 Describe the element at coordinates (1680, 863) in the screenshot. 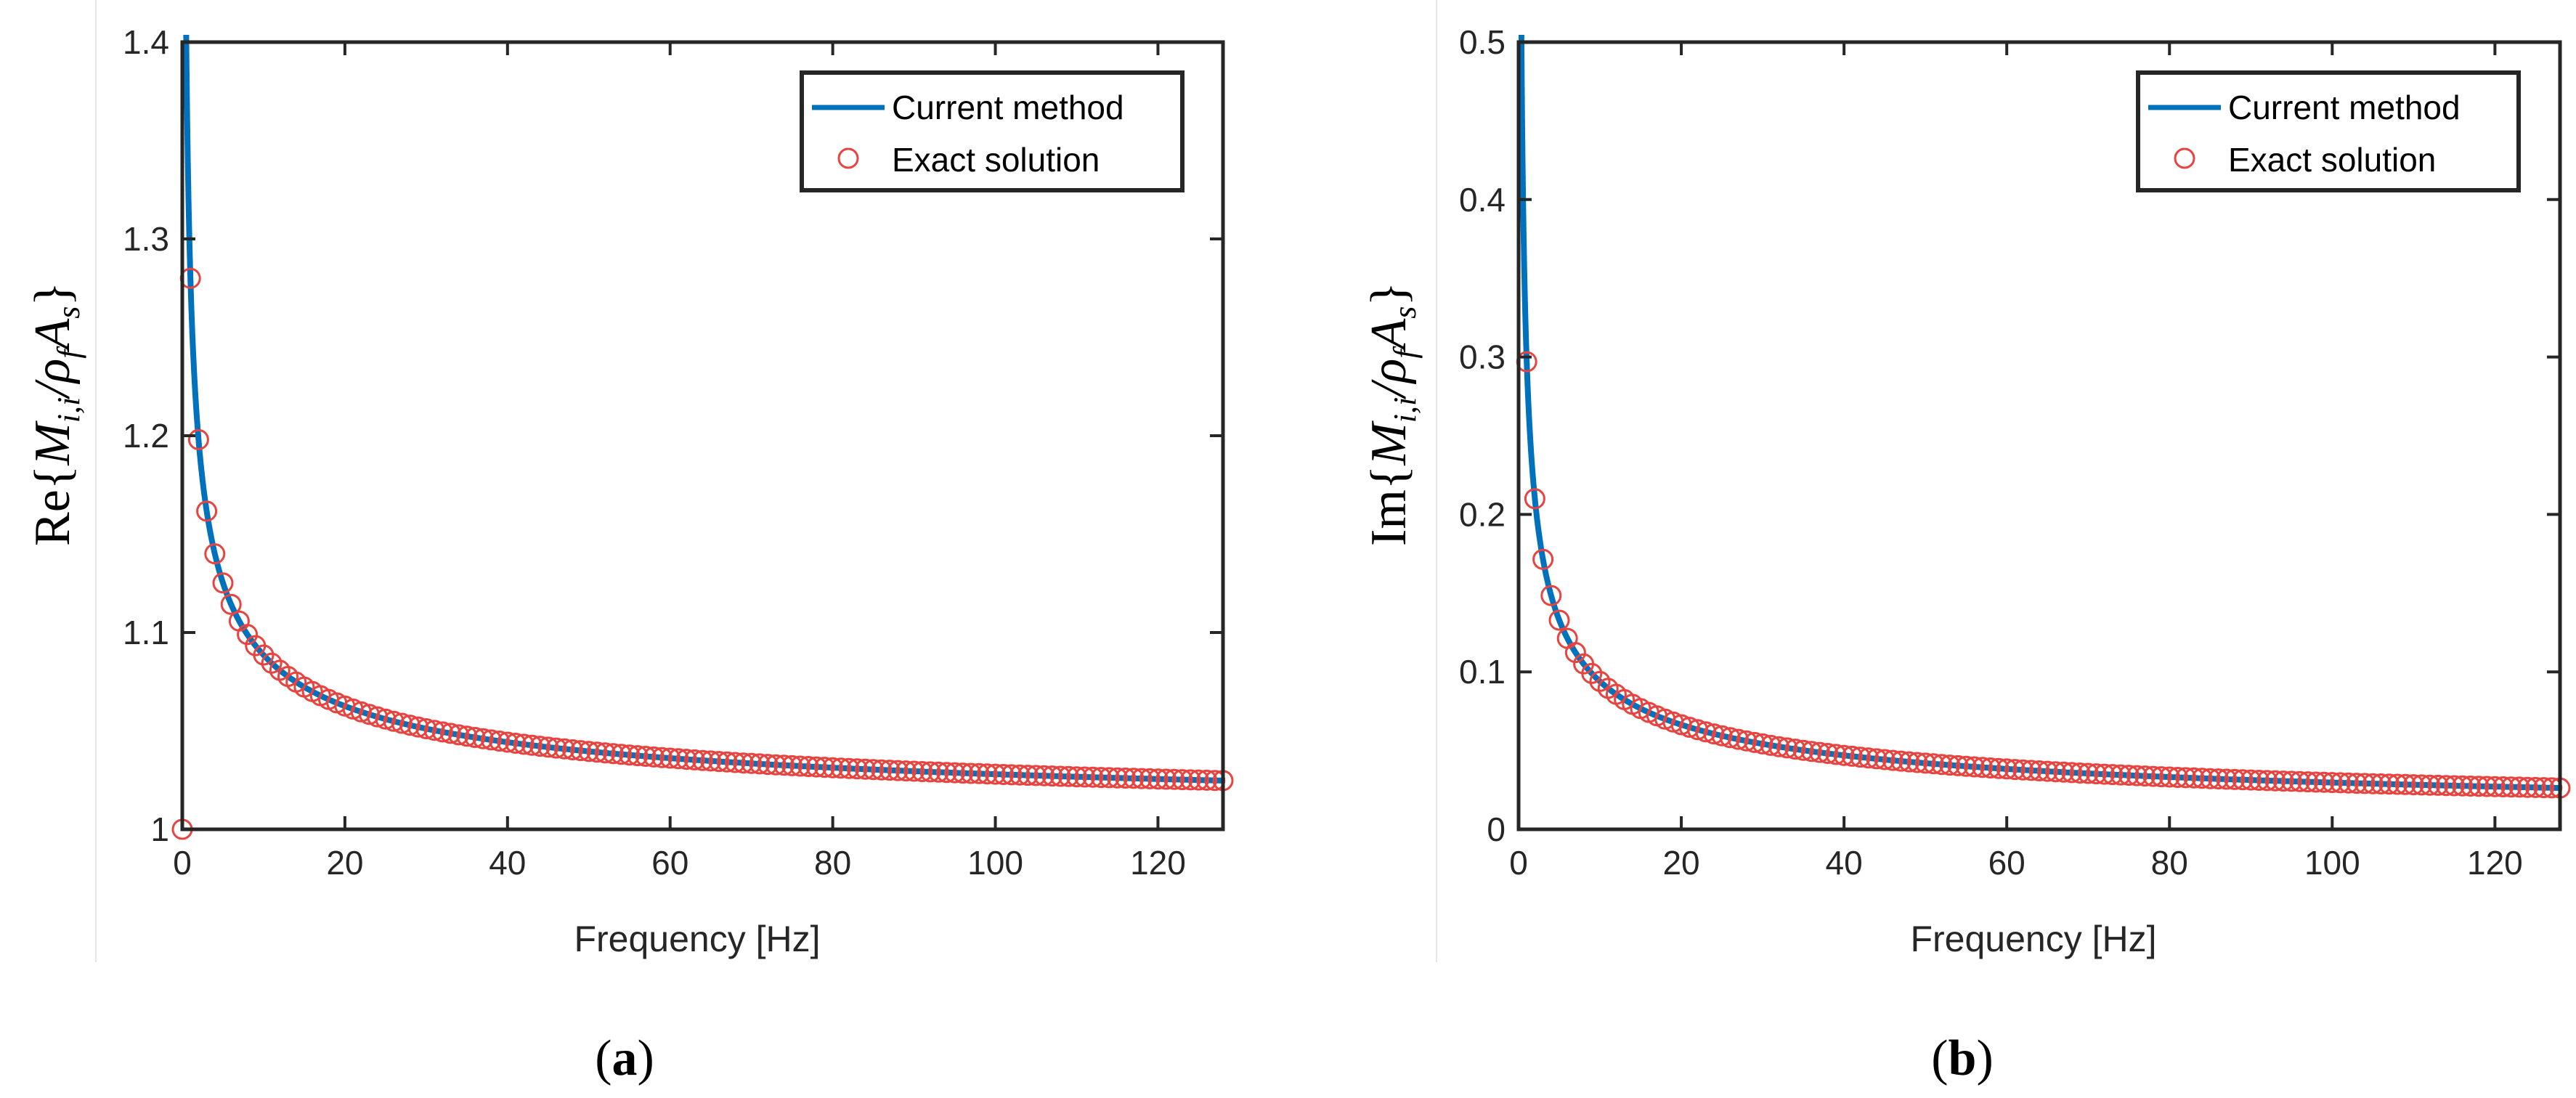

I see `x-tick-label-b: 20` at that location.